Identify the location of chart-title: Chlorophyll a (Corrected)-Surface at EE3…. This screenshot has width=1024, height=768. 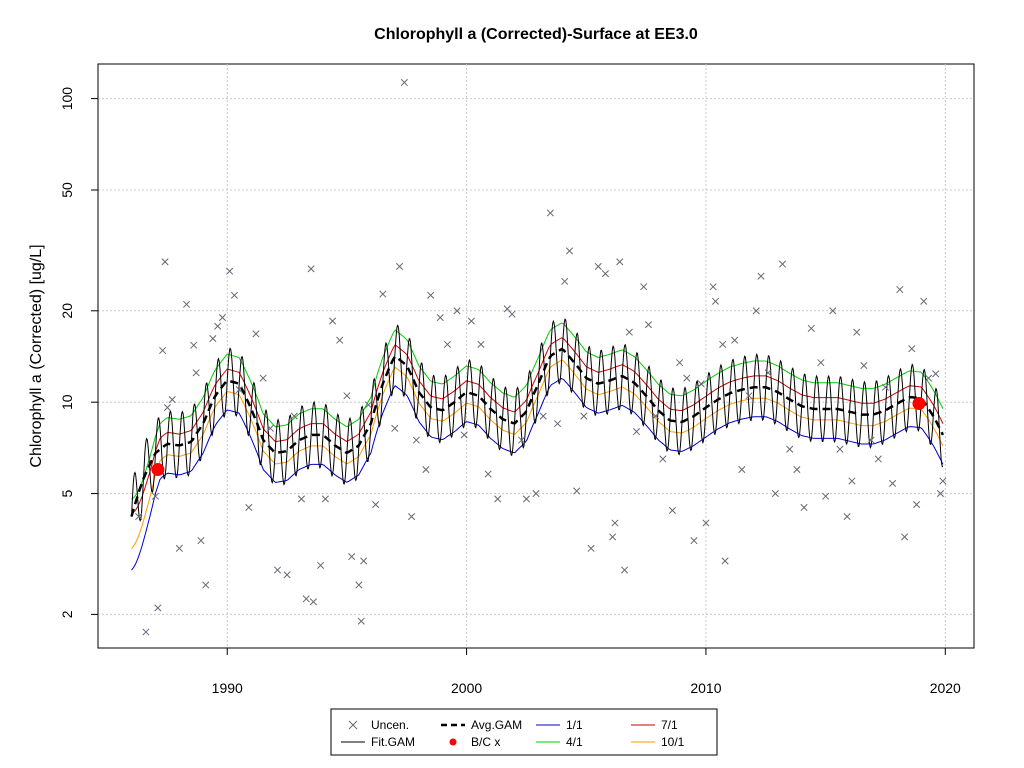
(536, 34).